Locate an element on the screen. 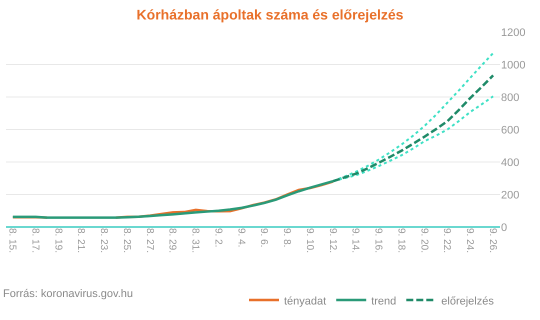 The height and width of the screenshot is (320, 540). y-tick-label: 0 is located at coordinates (504, 228).